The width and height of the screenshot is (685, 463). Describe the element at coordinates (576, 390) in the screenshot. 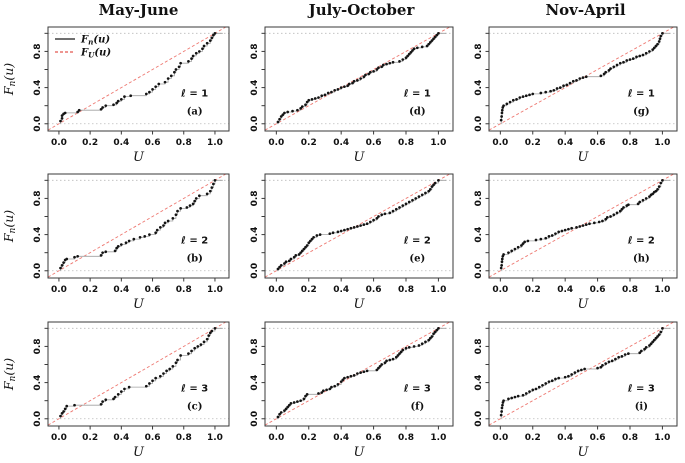

I see `ecdf-panel-i: 0.0 0.2 0.4 0.6 0.8 1.0 0.0 0.4 0.8 Uℓ = 3 (i)` at that location.